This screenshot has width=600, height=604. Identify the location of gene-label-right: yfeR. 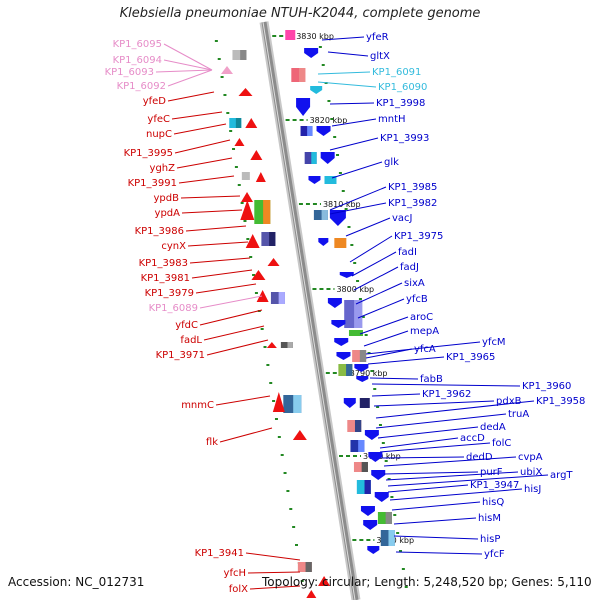
(377, 37).